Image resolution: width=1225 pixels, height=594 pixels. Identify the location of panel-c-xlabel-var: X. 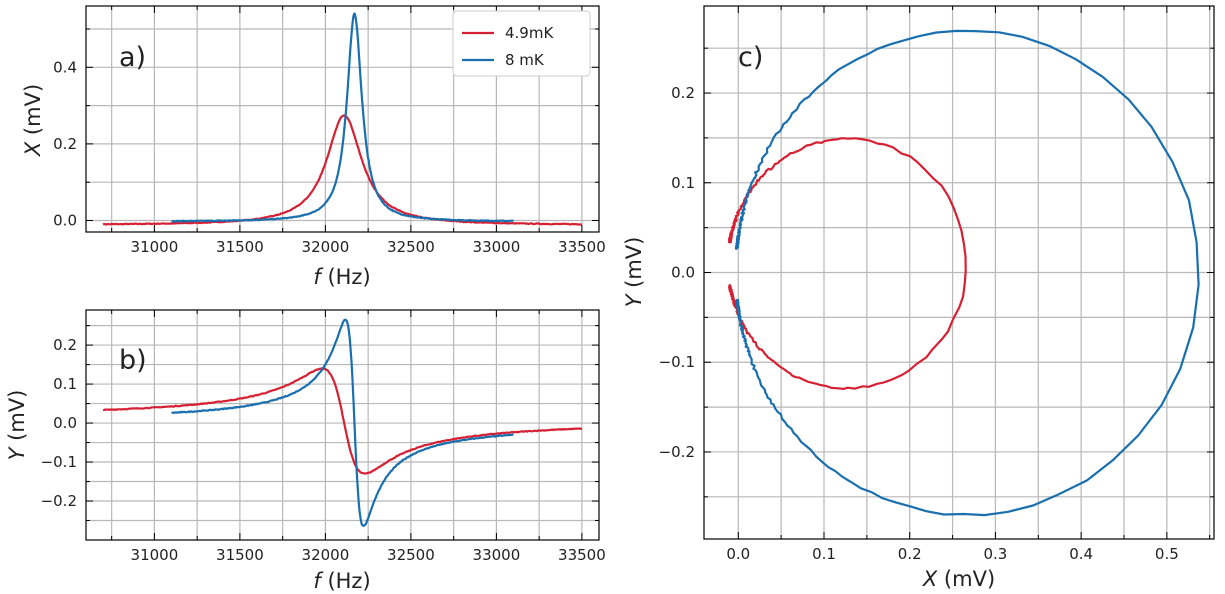
(930, 579).